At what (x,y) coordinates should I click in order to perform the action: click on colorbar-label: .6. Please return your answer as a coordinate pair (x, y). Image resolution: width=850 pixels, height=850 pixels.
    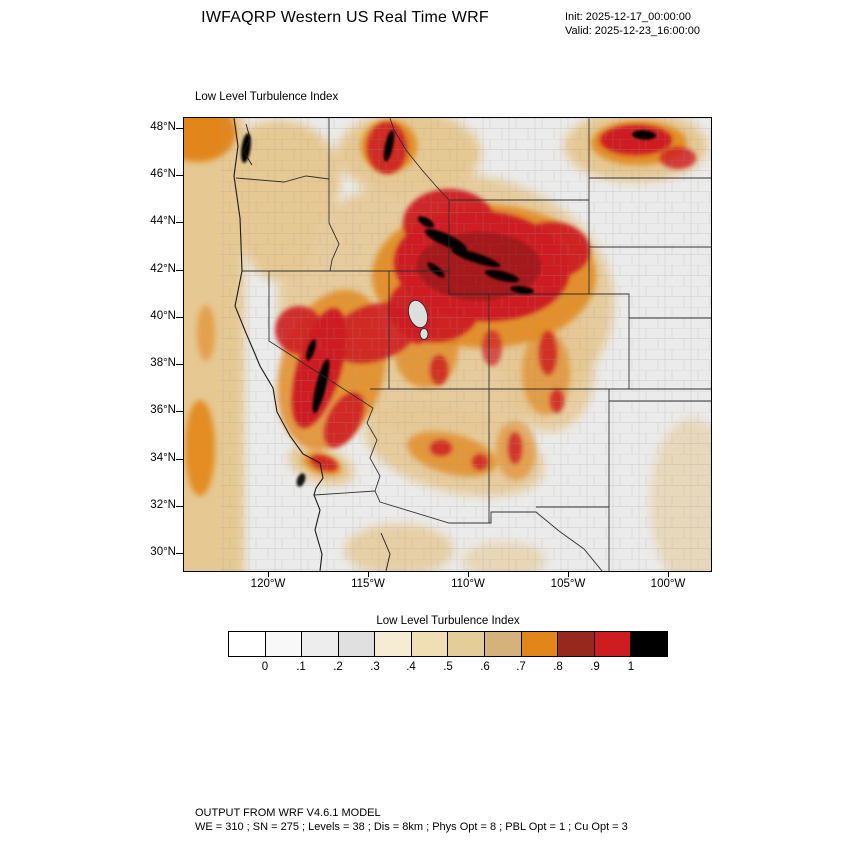
    Looking at the image, I should click on (485, 667).